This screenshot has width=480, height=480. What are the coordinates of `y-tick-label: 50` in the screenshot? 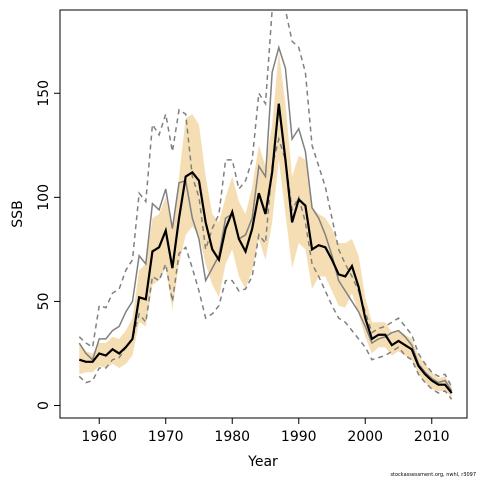 It's located at (44, 302).